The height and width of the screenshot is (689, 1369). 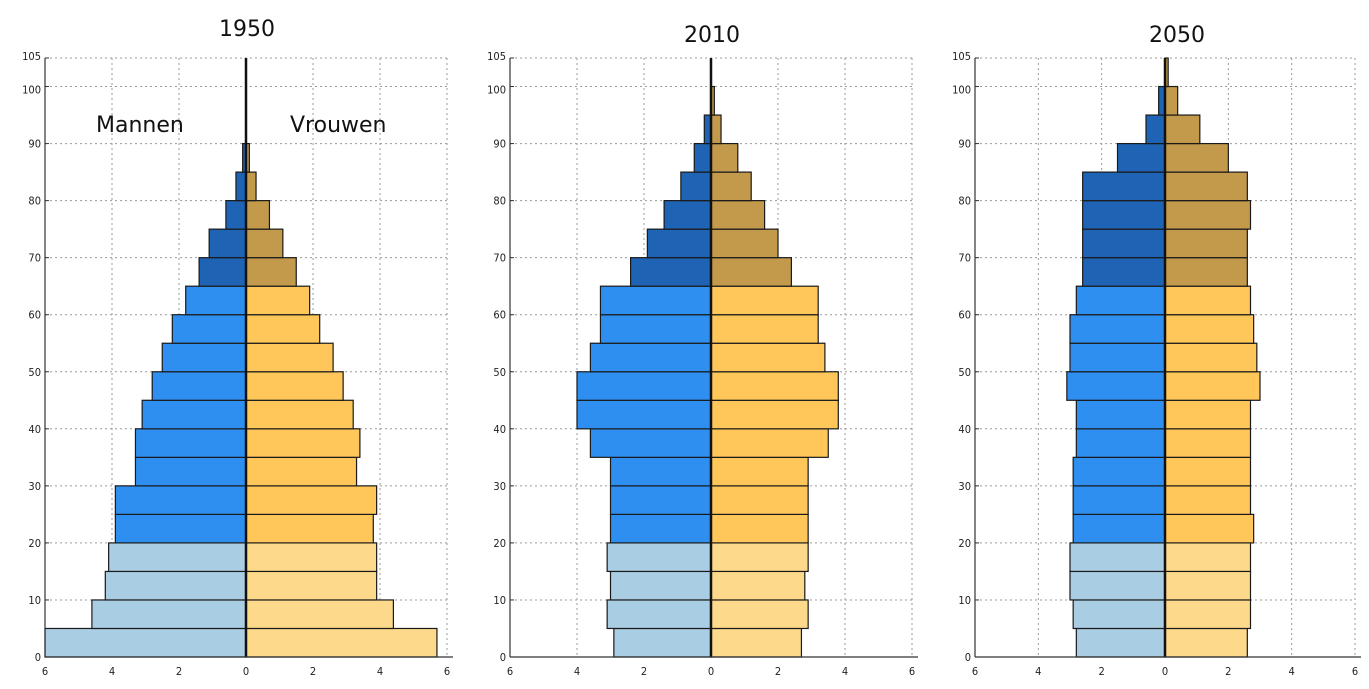 I want to click on y-tick-label: 10, so click(x=34, y=600).